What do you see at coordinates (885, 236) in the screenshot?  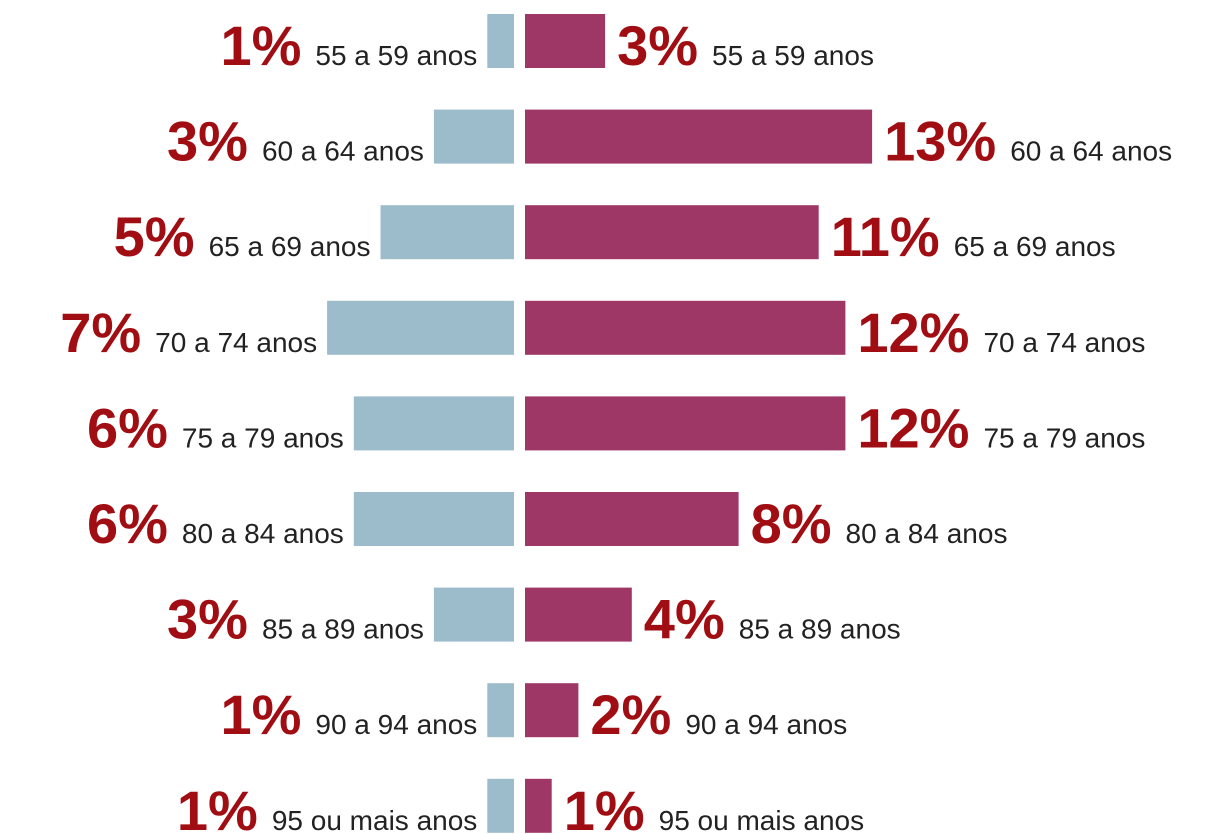 I see `value-label: 11%` at bounding box center [885, 236].